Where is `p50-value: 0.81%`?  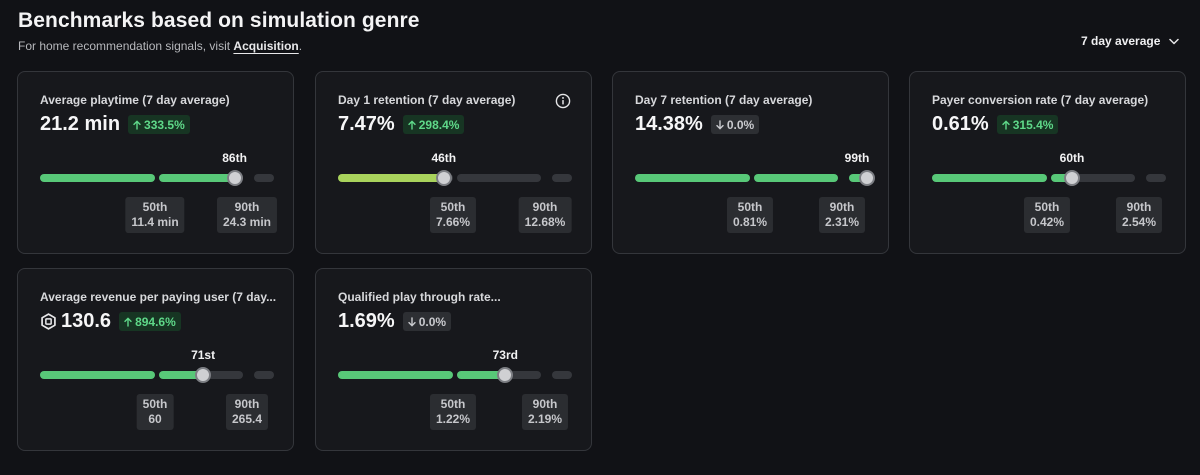 p50-value: 0.81% is located at coordinates (750, 222).